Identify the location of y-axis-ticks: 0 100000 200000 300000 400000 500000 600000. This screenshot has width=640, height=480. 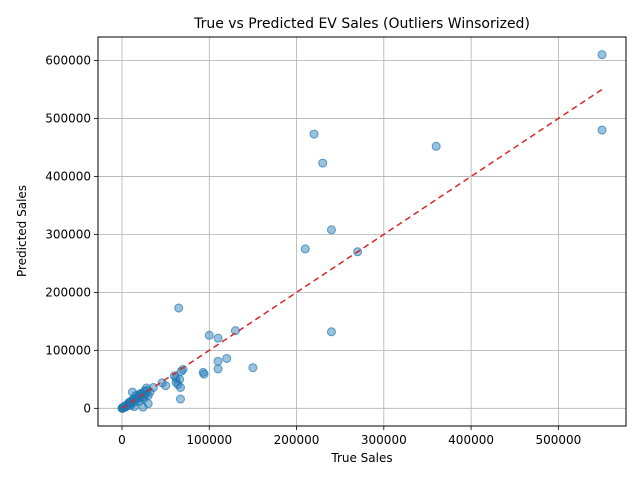
(71, 234).